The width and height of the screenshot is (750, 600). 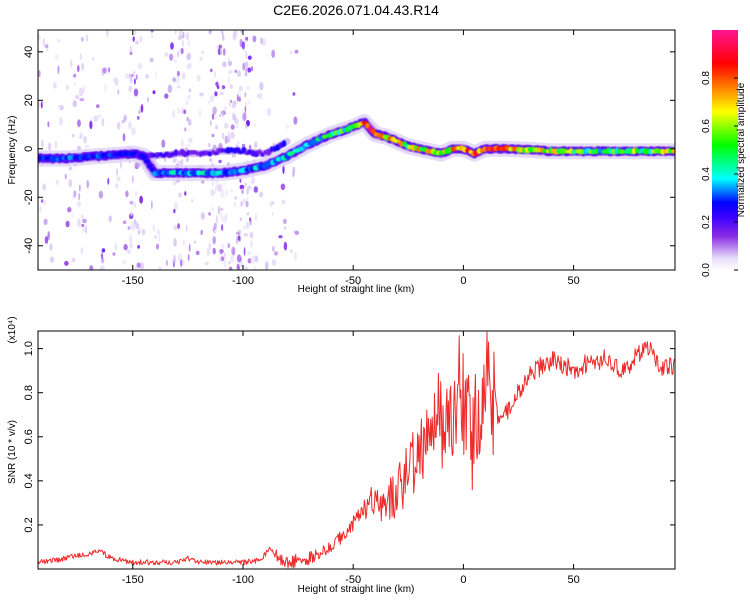 I want to click on x-tick-label: -50, so click(x=353, y=580).